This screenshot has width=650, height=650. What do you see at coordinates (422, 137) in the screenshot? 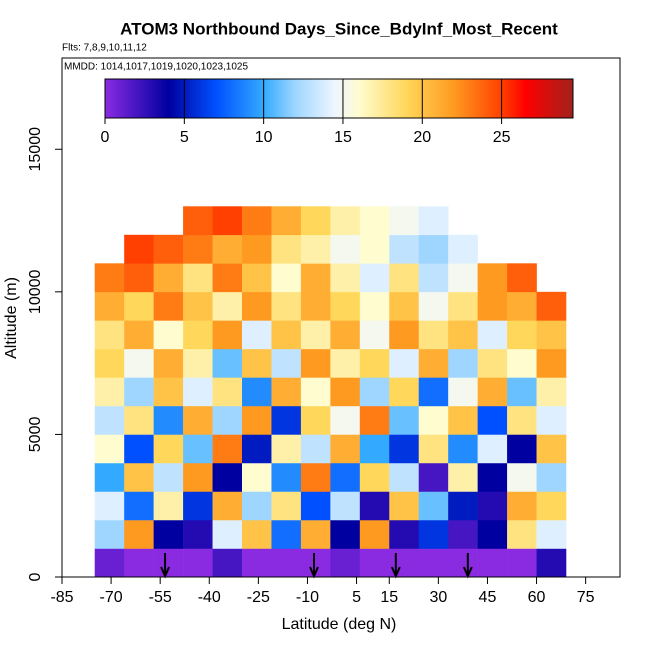
I see `colorbar-tick-label: 20` at bounding box center [422, 137].